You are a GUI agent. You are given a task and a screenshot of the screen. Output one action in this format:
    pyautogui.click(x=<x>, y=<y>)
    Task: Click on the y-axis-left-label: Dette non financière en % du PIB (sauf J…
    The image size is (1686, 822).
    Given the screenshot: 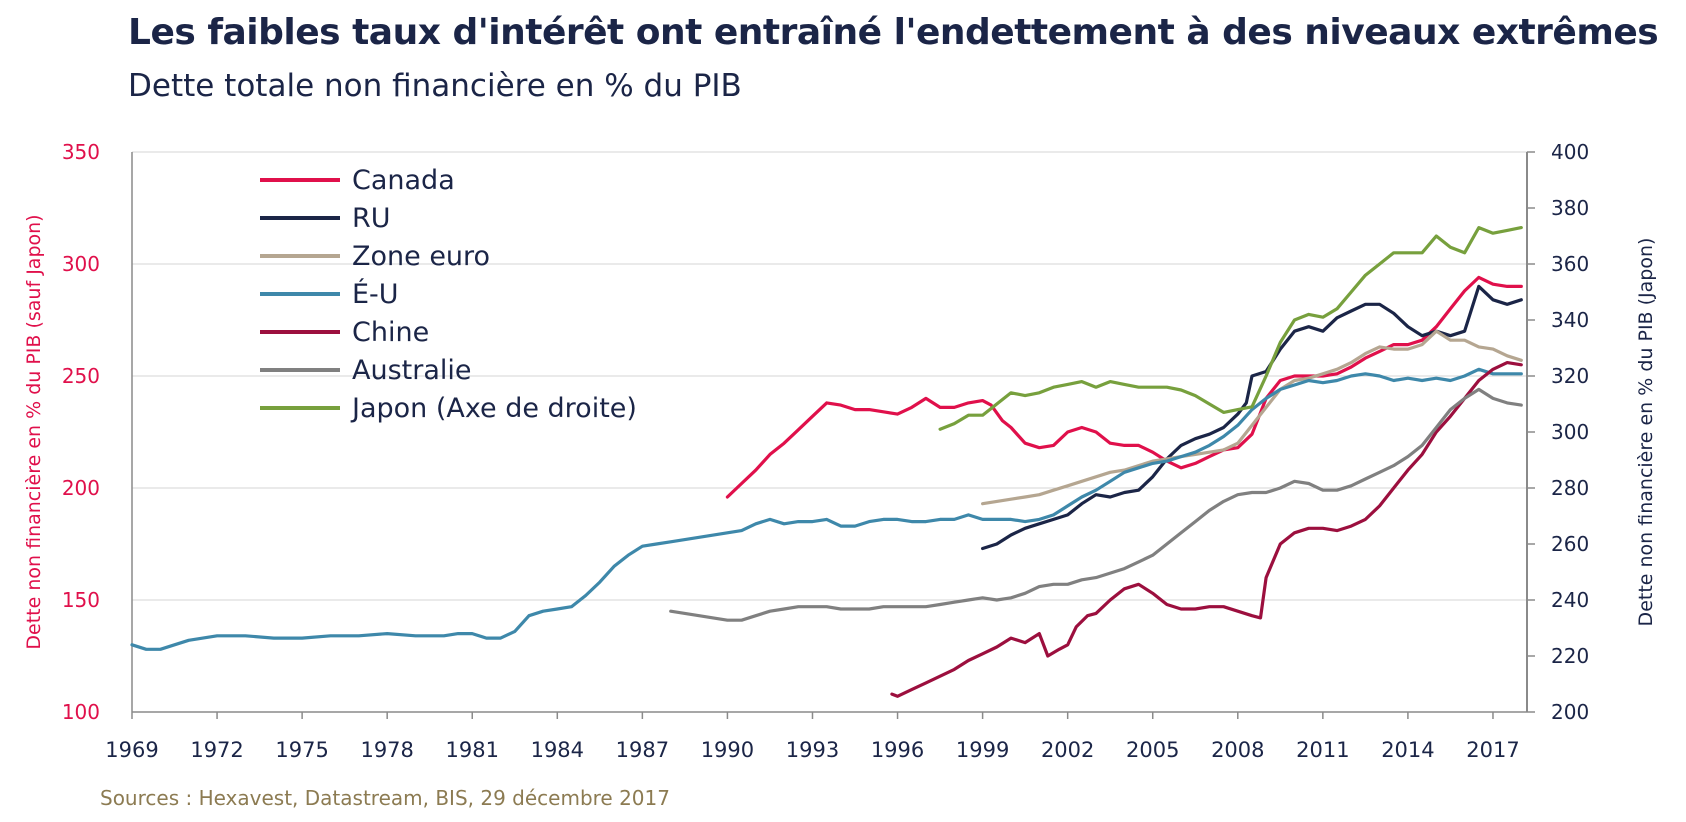 What is the action you would take?
    pyautogui.click(x=34, y=431)
    